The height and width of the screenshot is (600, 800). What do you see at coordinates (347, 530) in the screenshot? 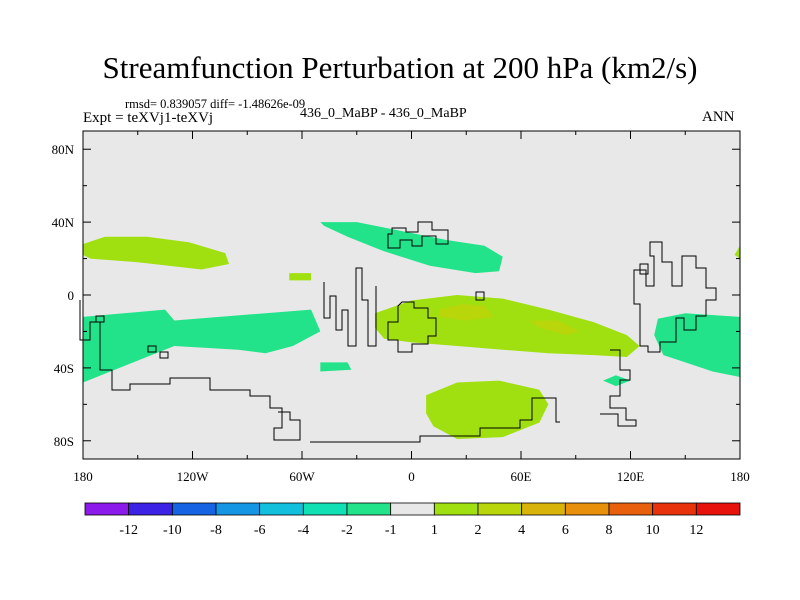
I see `colorbar-label: -2` at bounding box center [347, 530].